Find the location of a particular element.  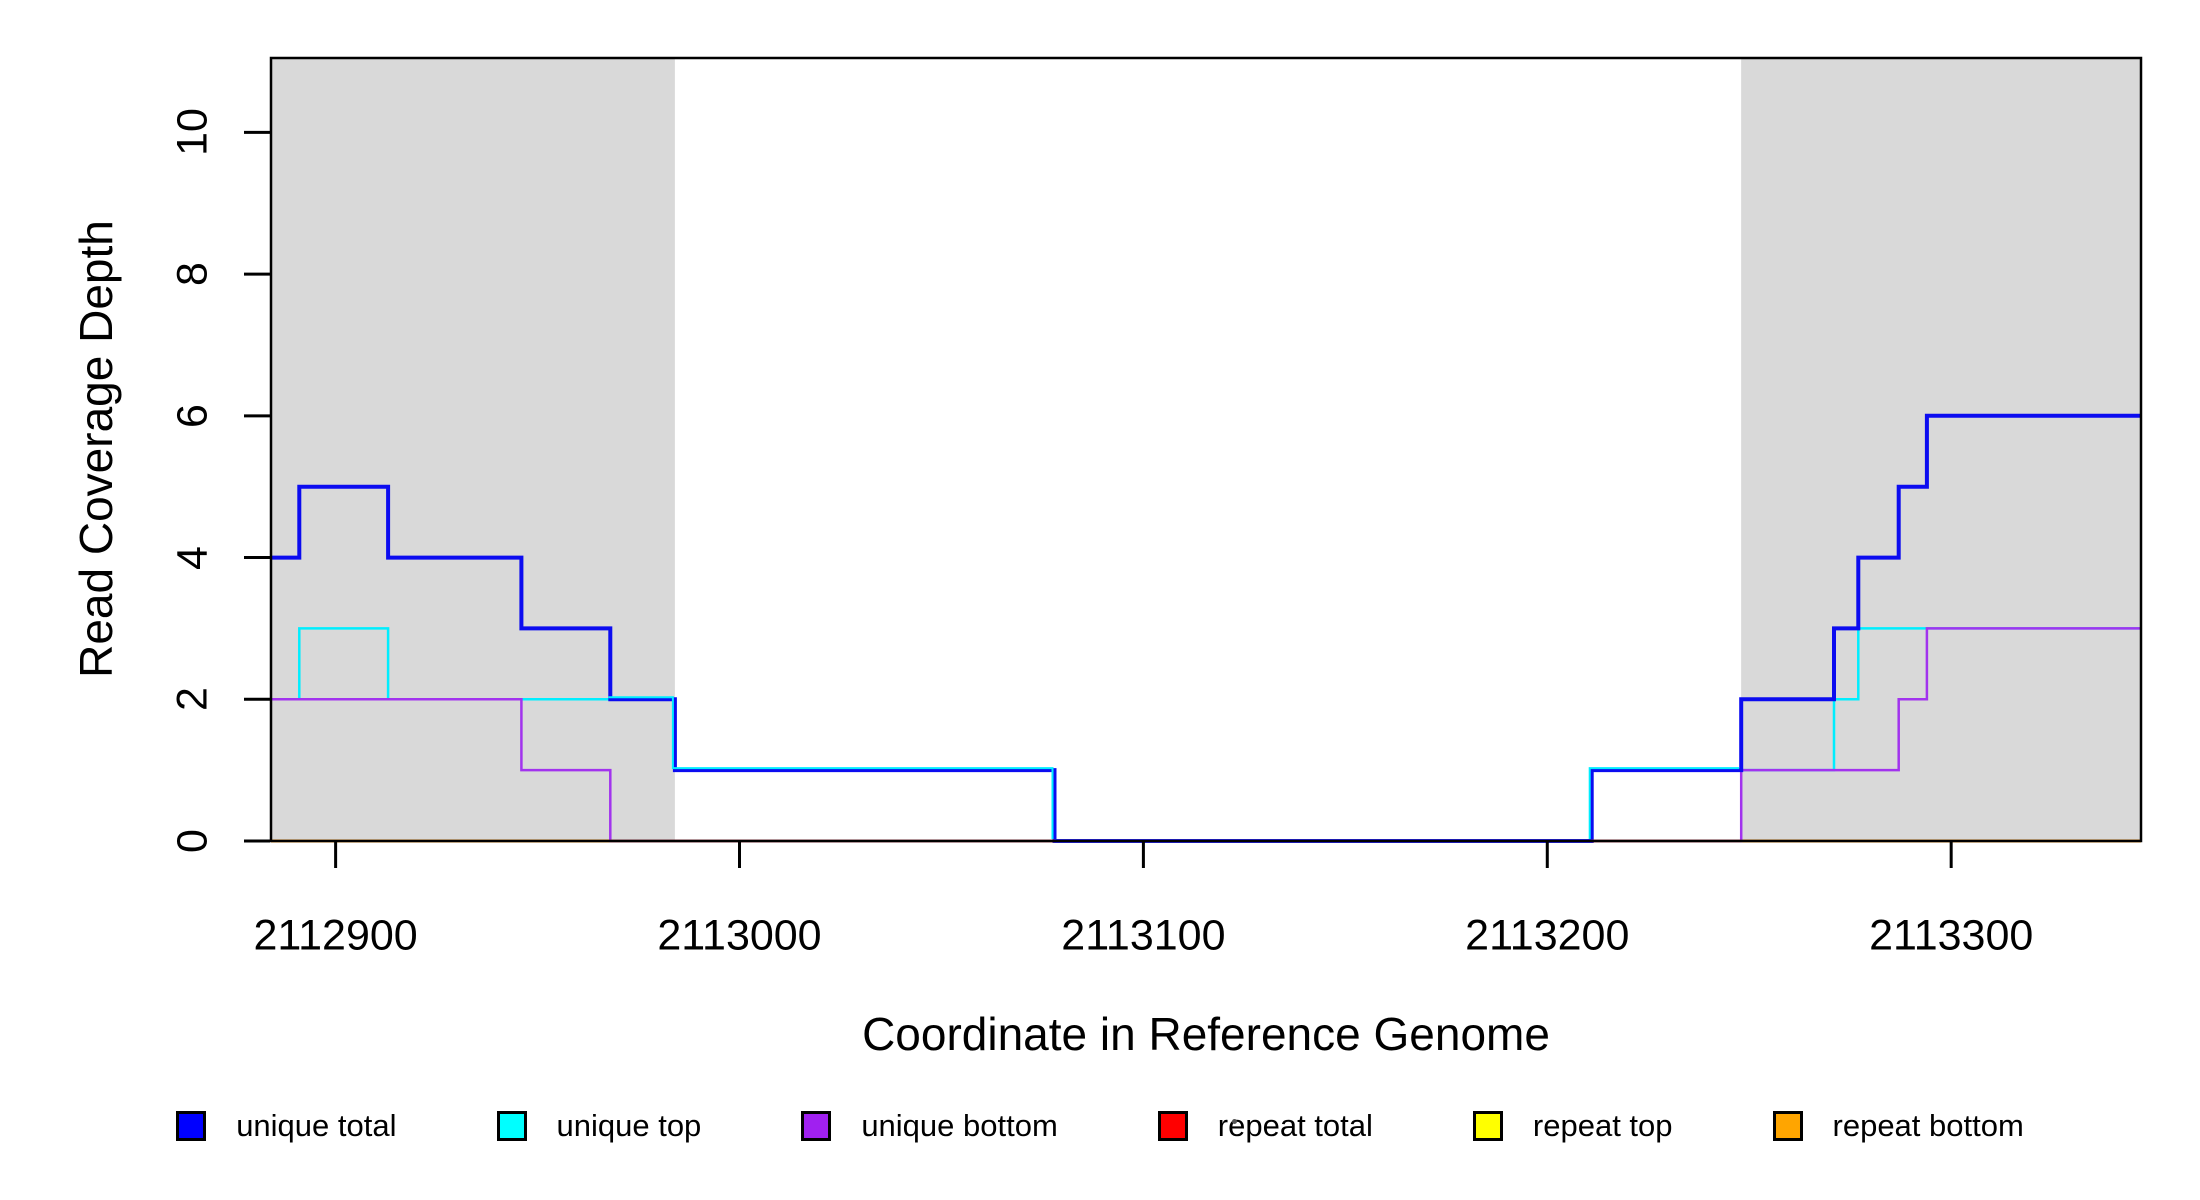

legend-label: unique bottom is located at coordinates (959, 1125).